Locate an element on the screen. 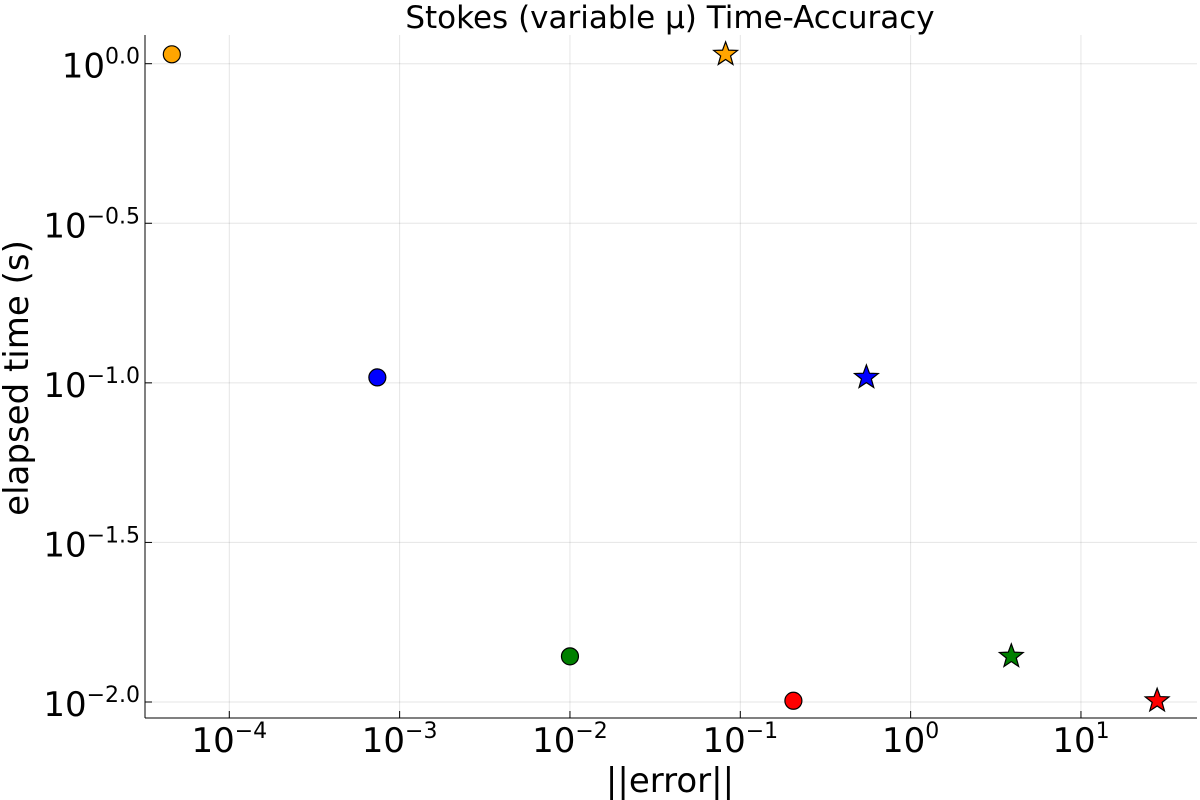  y-tick-label: 10−2.0 is located at coordinates (91, 704).